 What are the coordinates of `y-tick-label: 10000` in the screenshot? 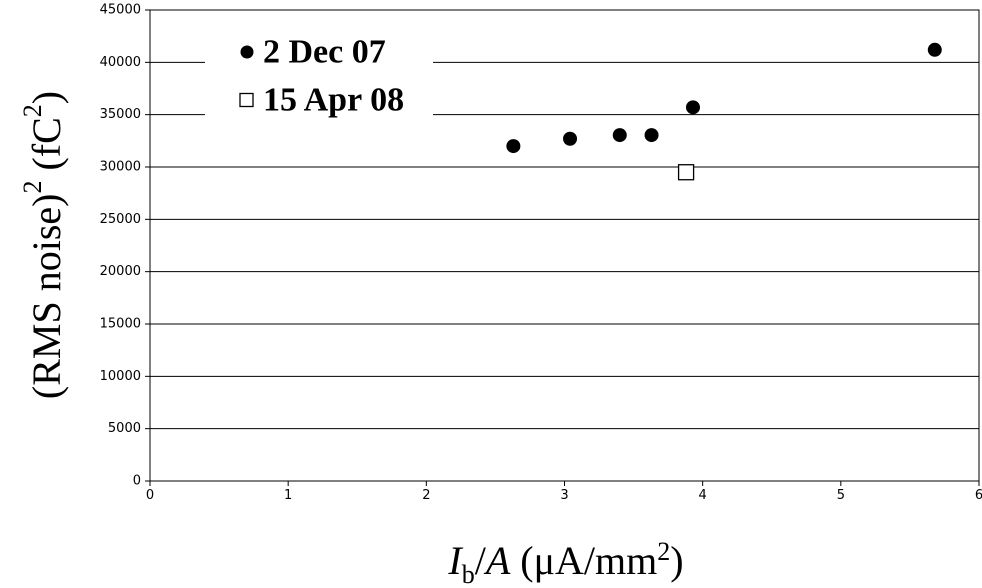 It's located at (120, 376).